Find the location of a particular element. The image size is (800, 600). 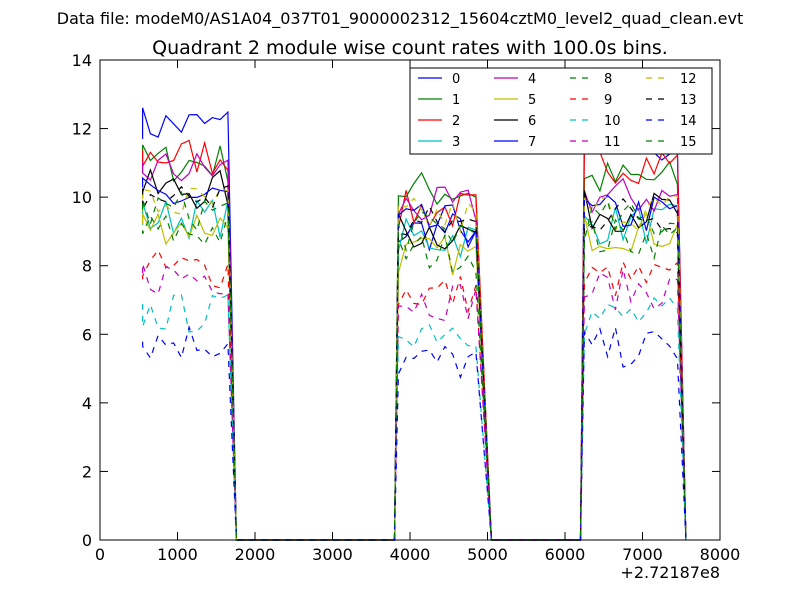

legend-label-2: 2 is located at coordinates (456, 121).